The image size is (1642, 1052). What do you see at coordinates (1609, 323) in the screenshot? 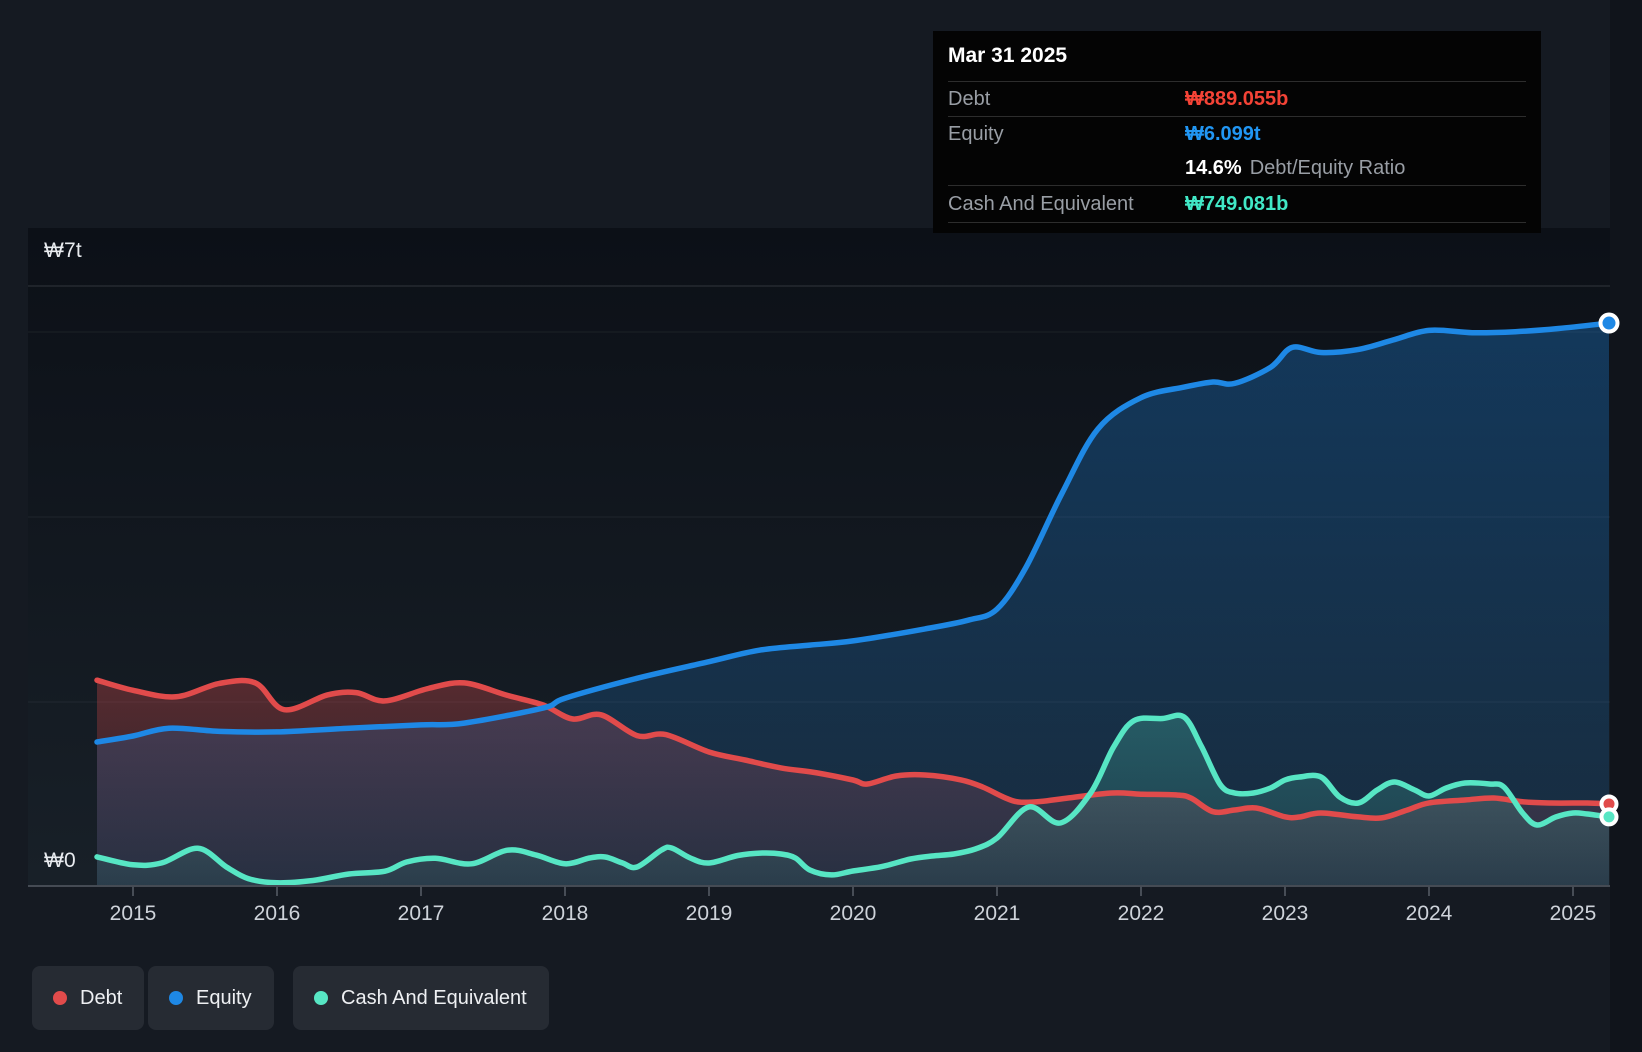
I see `equity-marker` at bounding box center [1609, 323].